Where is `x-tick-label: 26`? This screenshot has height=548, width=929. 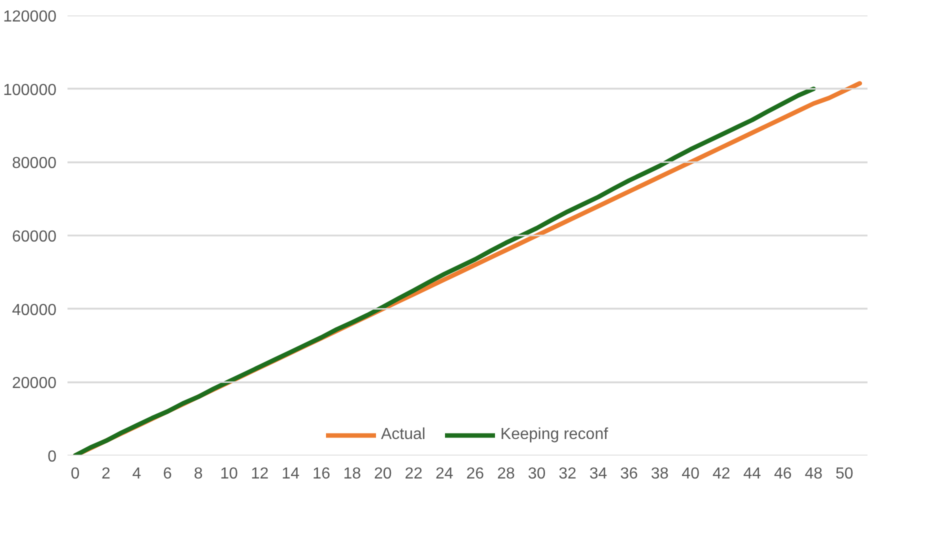
x-tick-label: 26 is located at coordinates (475, 474).